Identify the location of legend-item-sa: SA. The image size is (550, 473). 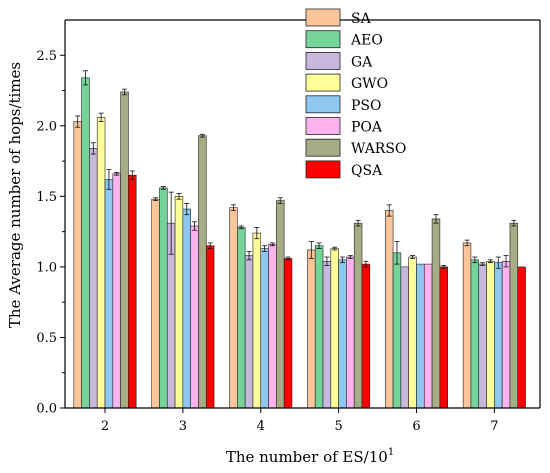
(338, 17).